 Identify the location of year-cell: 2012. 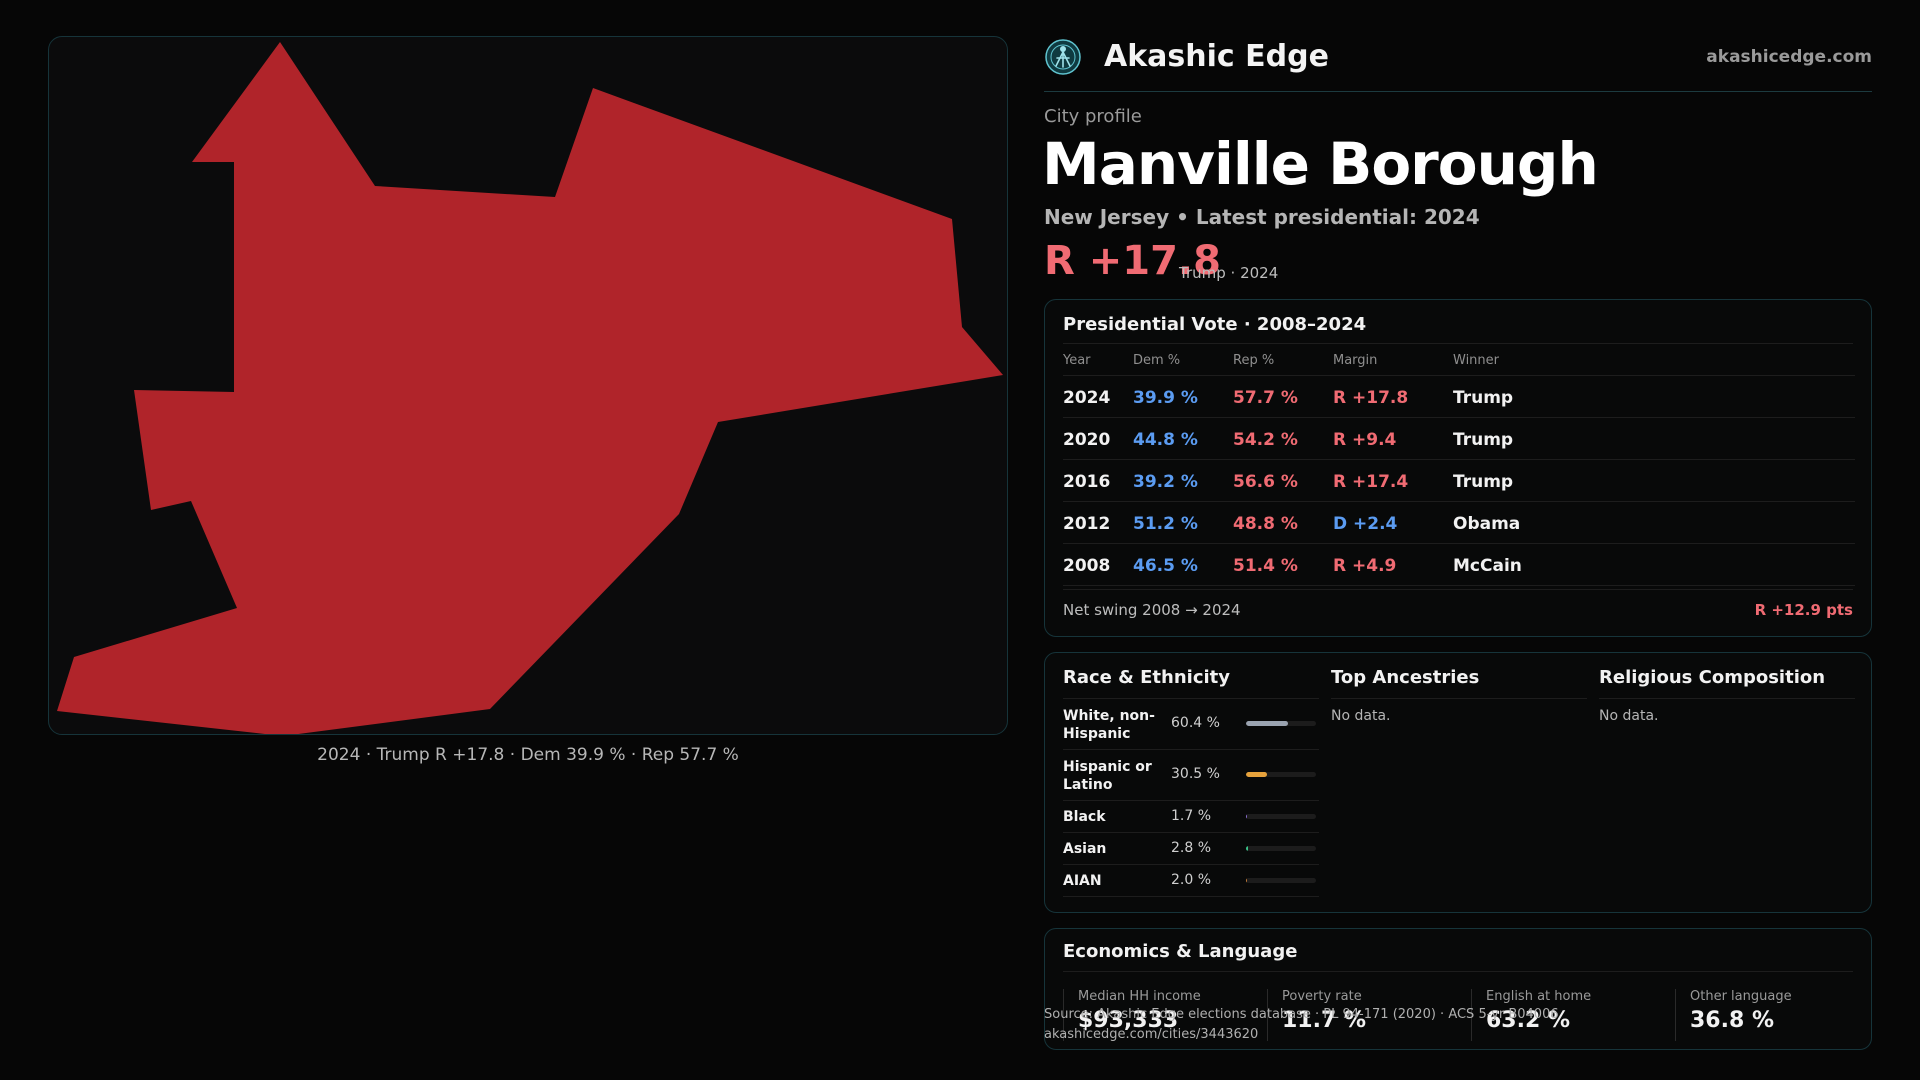
(1087, 524).